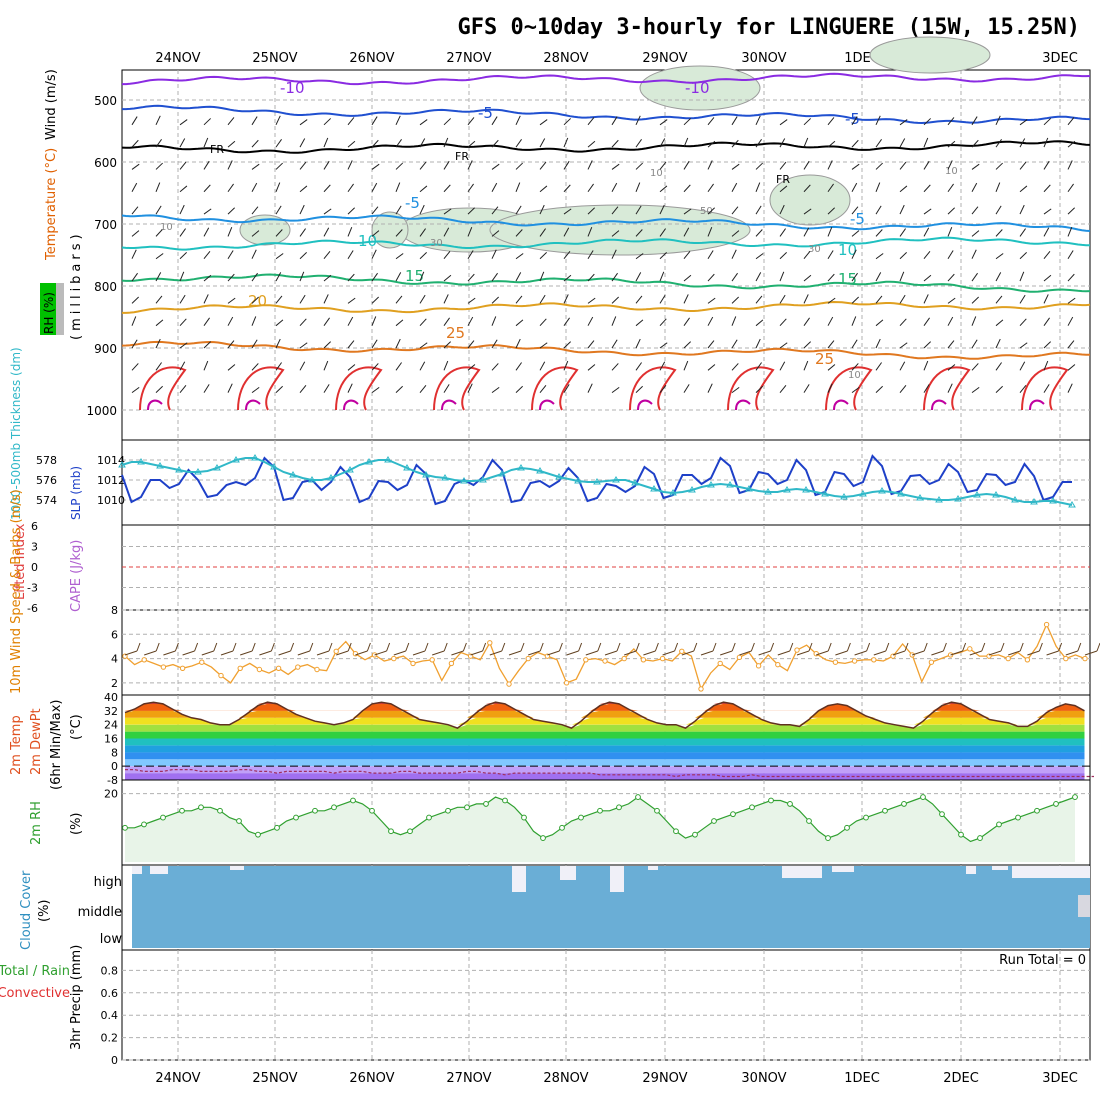 This screenshot has width=1100, height=1100. What do you see at coordinates (114, 659) in the screenshot?
I see `wind-tick-label: 4` at bounding box center [114, 659].